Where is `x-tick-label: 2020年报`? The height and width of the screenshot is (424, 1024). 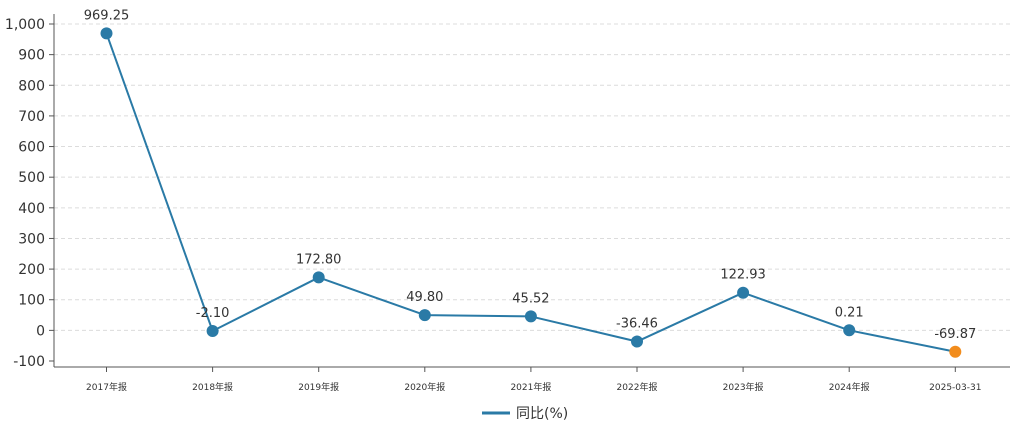
x-tick-label: 2020年报 is located at coordinates (424, 387).